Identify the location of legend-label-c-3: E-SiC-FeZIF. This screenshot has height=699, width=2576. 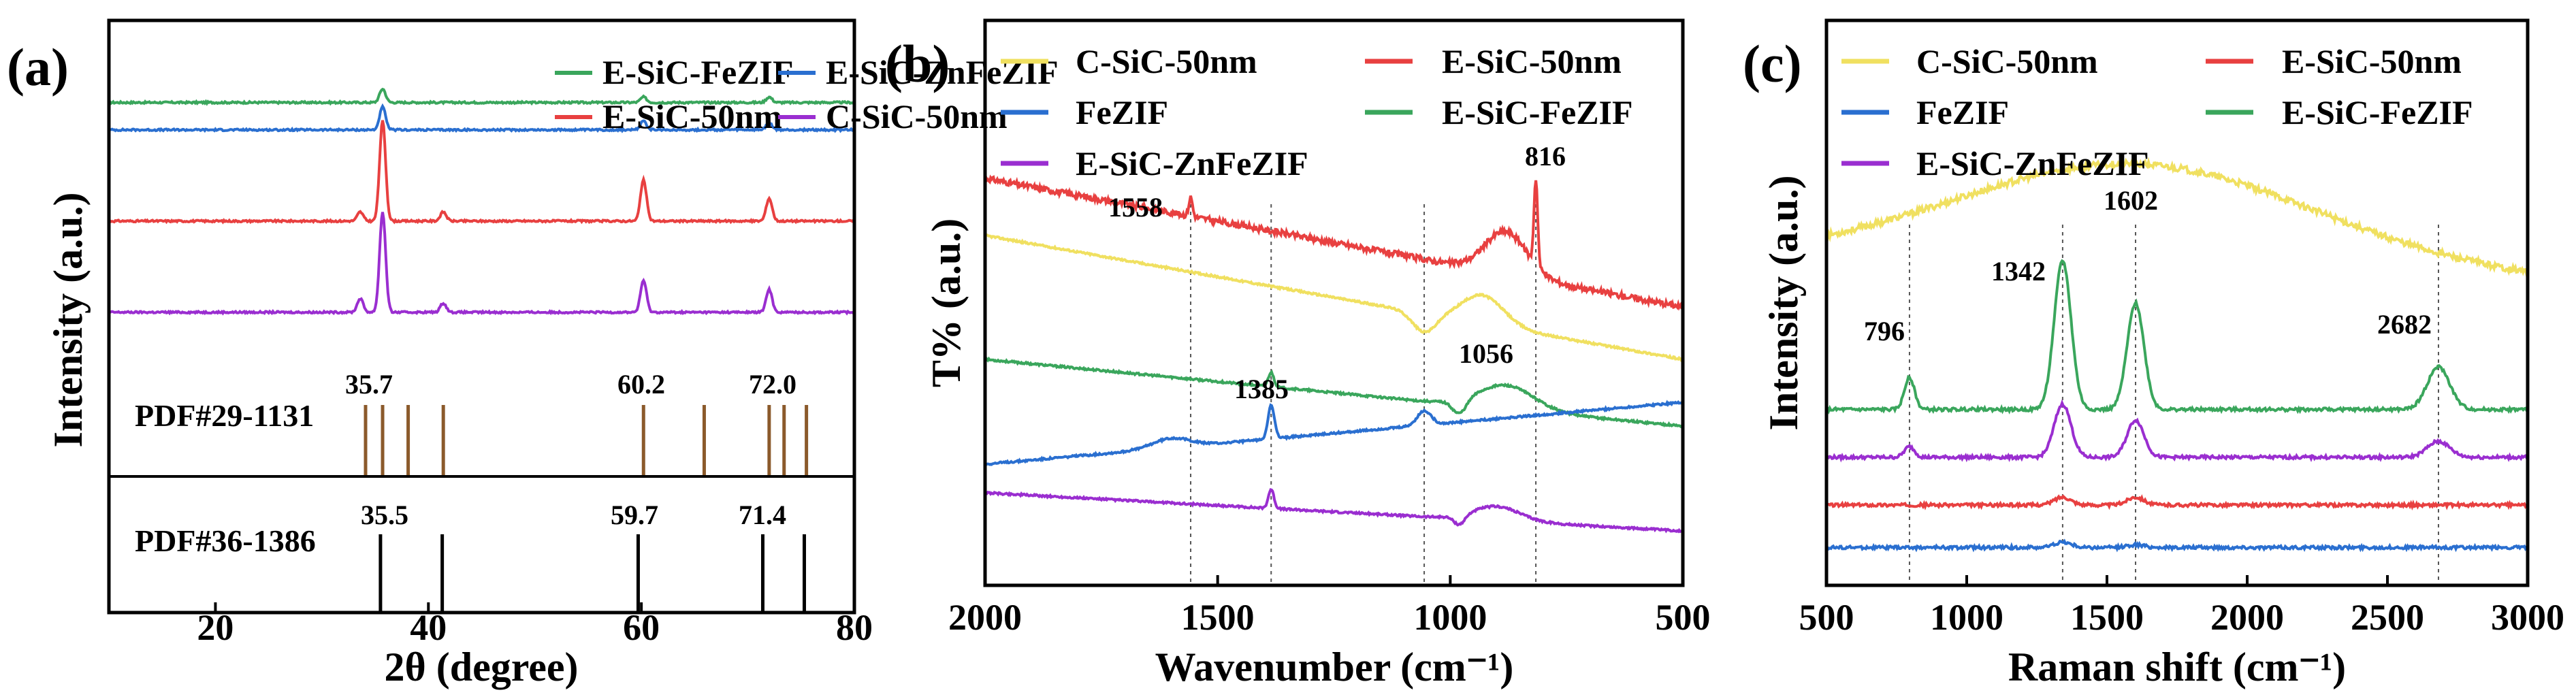
(2377, 112).